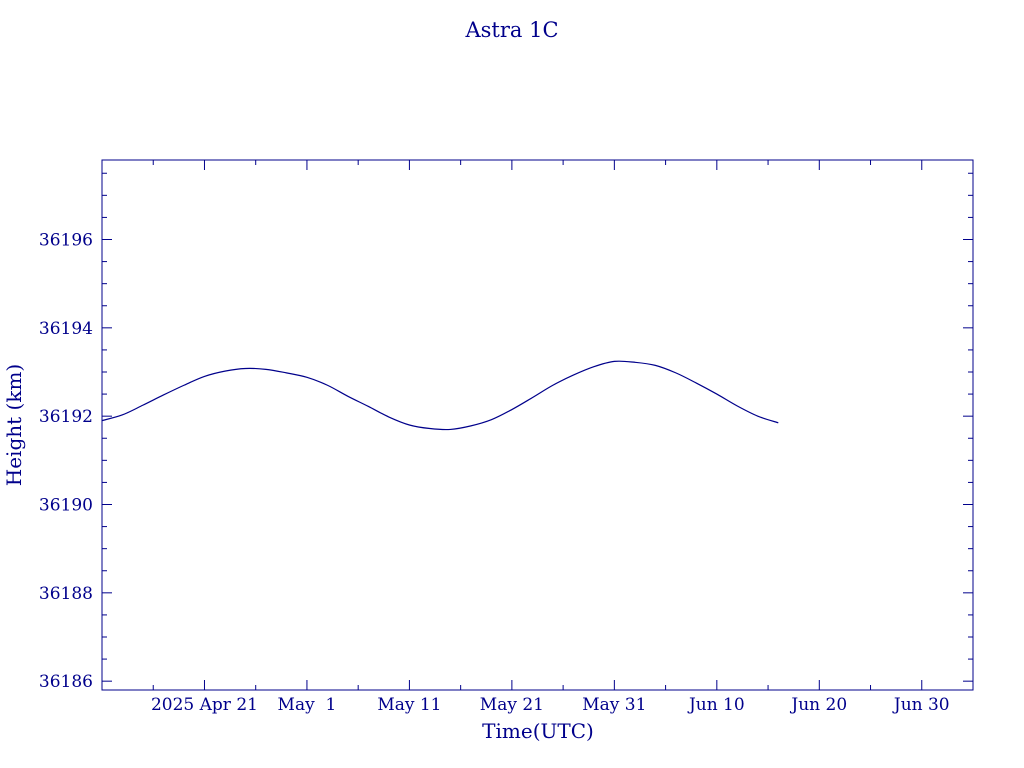 This screenshot has width=1024, height=768. What do you see at coordinates (716, 705) in the screenshot?
I see `x-tick-label: Jun 10` at bounding box center [716, 705].